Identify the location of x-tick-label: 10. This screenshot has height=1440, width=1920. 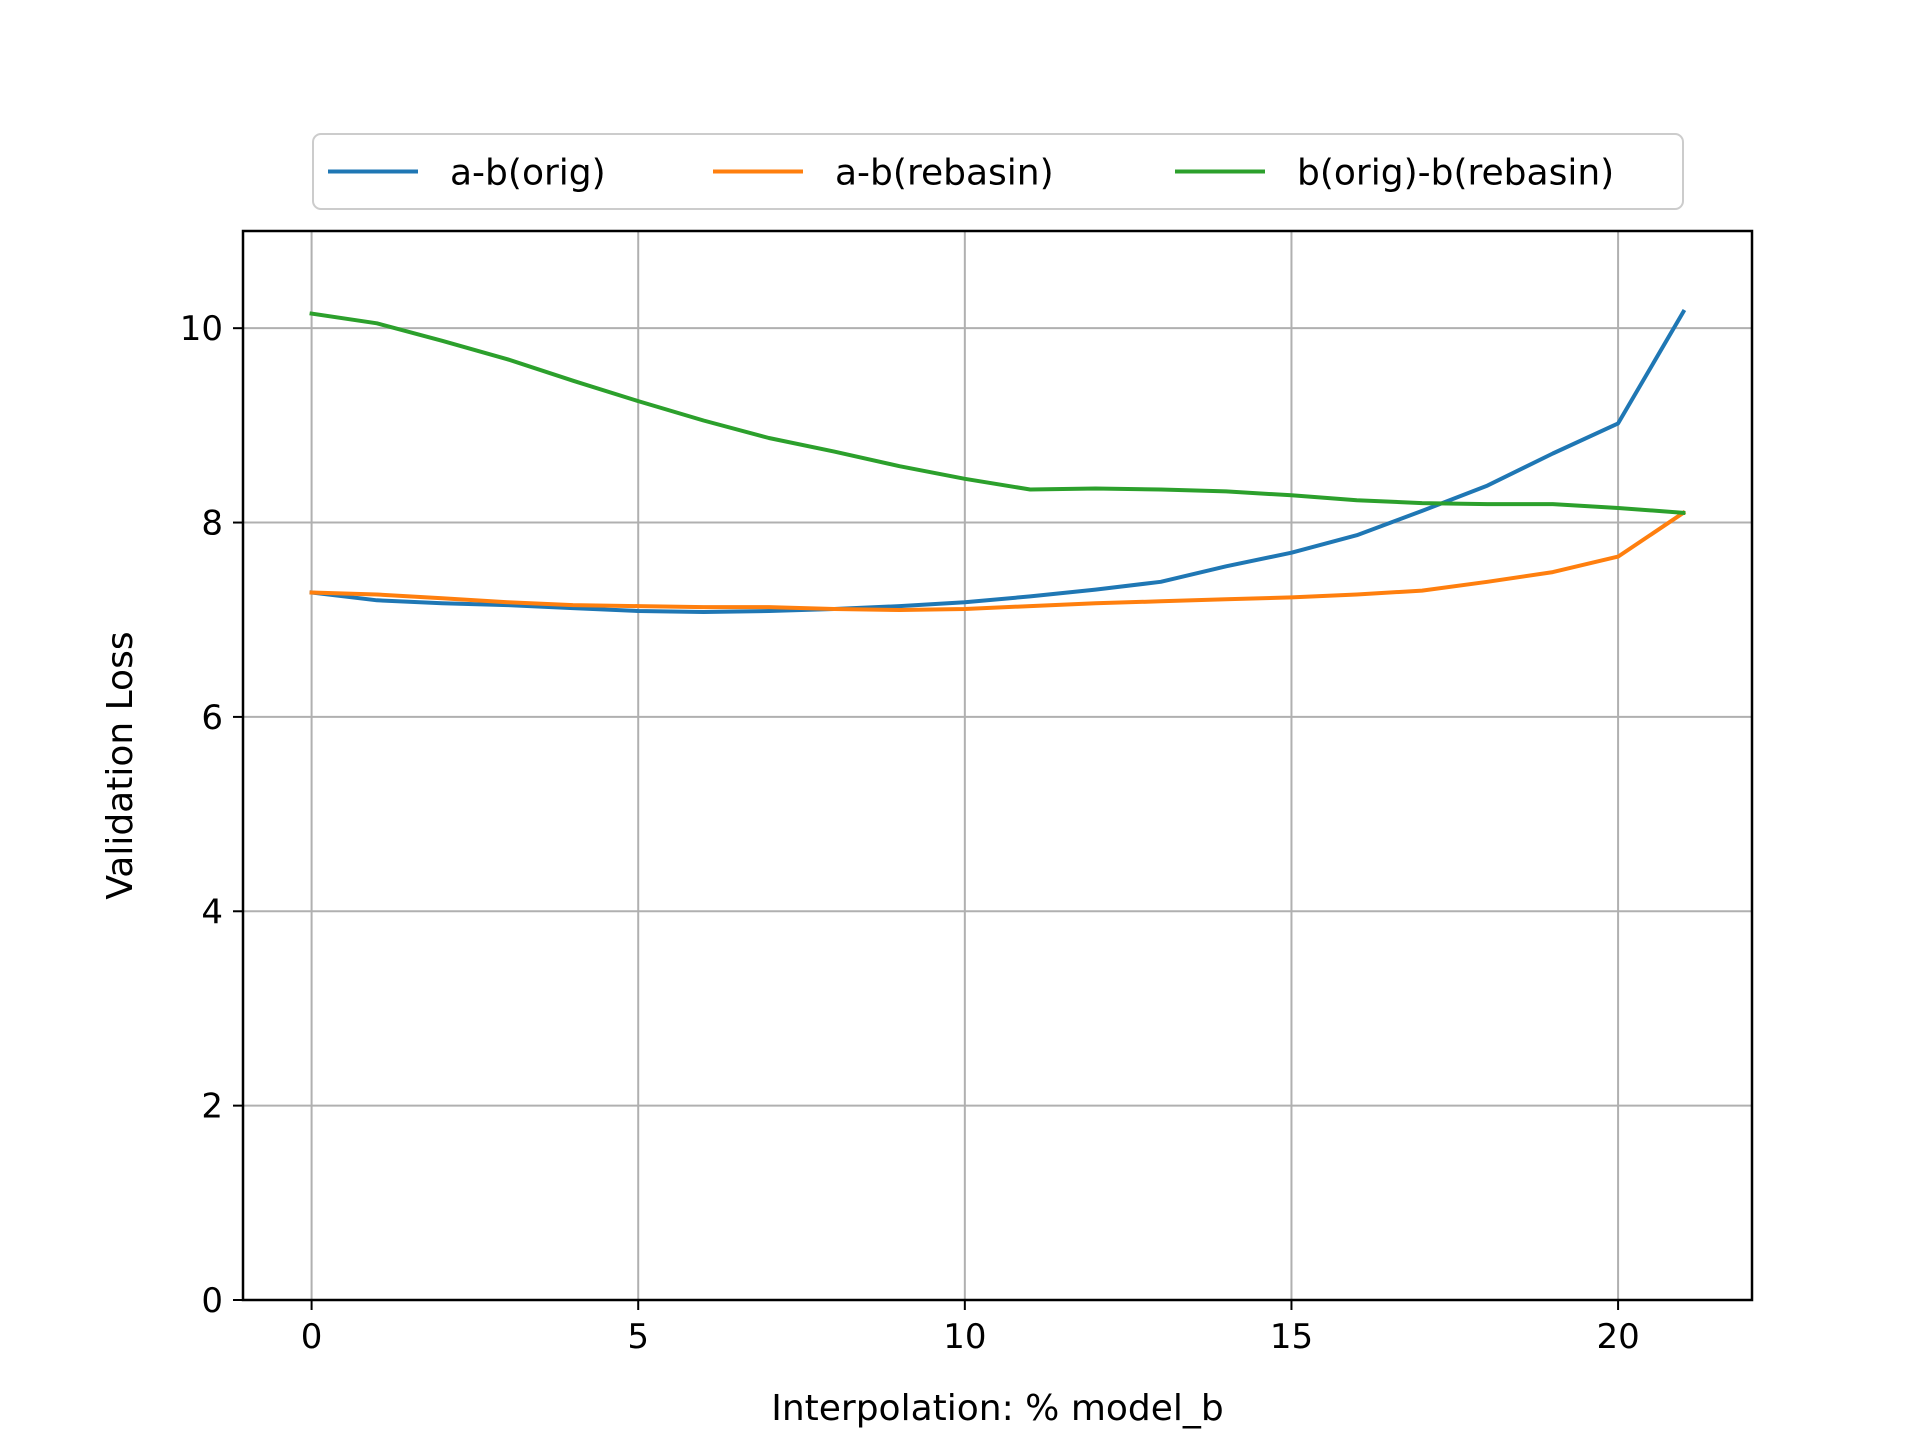
(964, 1337).